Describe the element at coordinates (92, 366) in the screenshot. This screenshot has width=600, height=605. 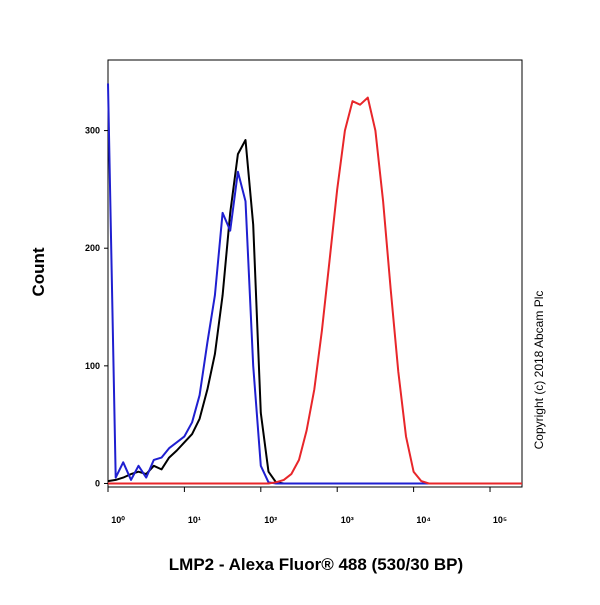
I see `y-tick-label: 100` at that location.